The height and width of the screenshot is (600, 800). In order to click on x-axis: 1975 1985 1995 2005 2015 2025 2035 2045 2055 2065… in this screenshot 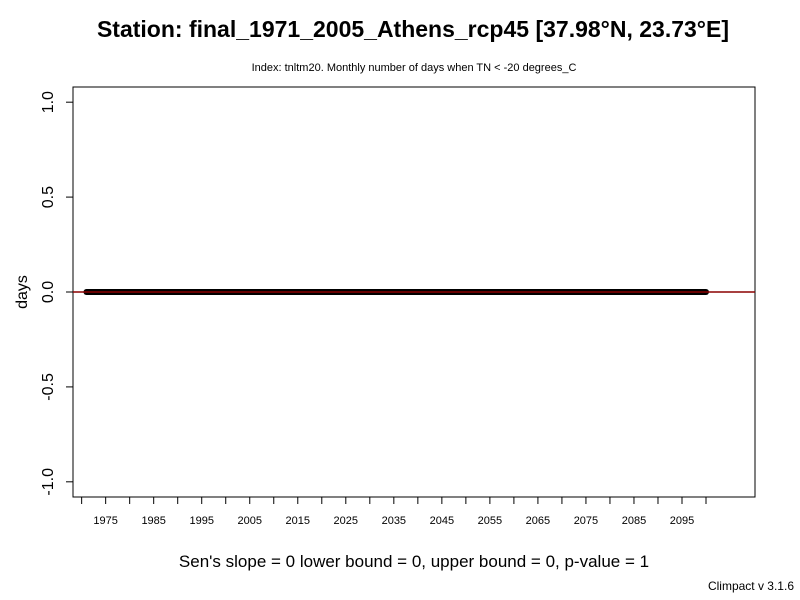, I will do `click(394, 512)`.